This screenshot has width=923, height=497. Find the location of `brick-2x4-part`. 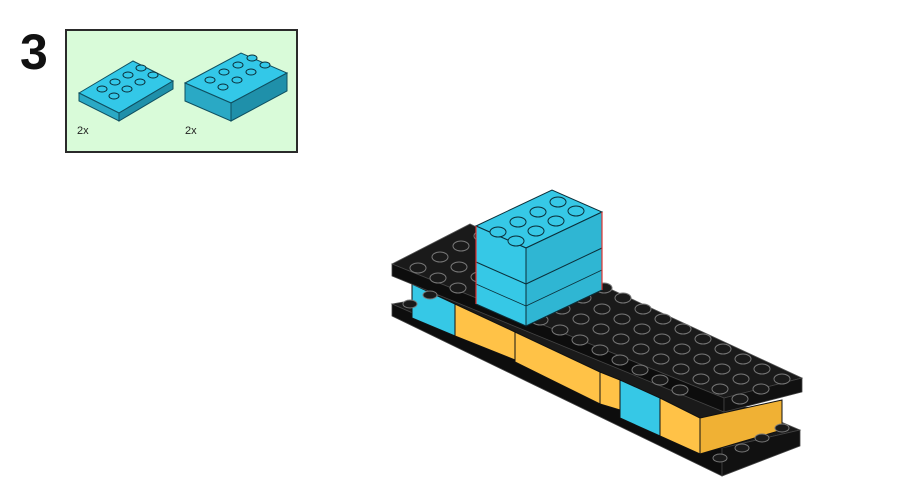

brick-2x4-part is located at coordinates (236, 87).